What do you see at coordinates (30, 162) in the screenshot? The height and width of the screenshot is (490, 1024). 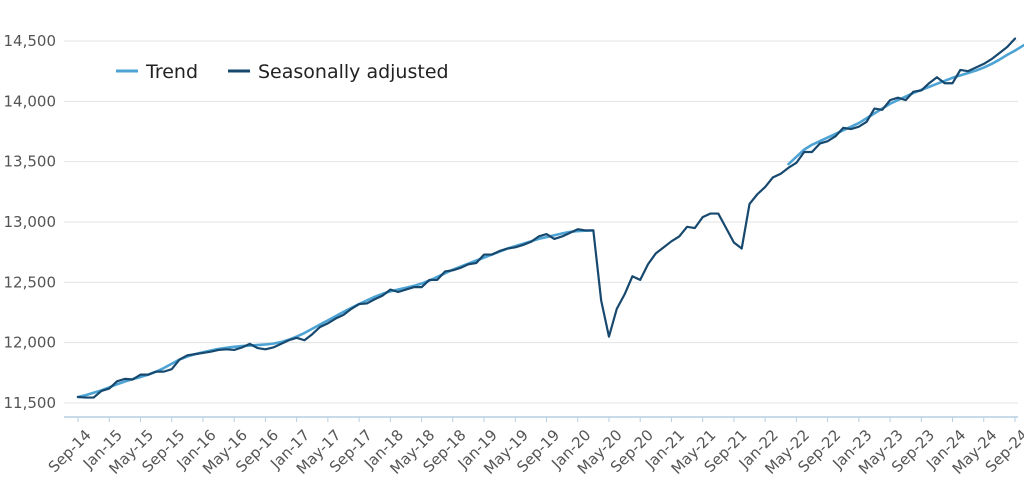 I see `y-tick-label: 13,500` at bounding box center [30, 162].